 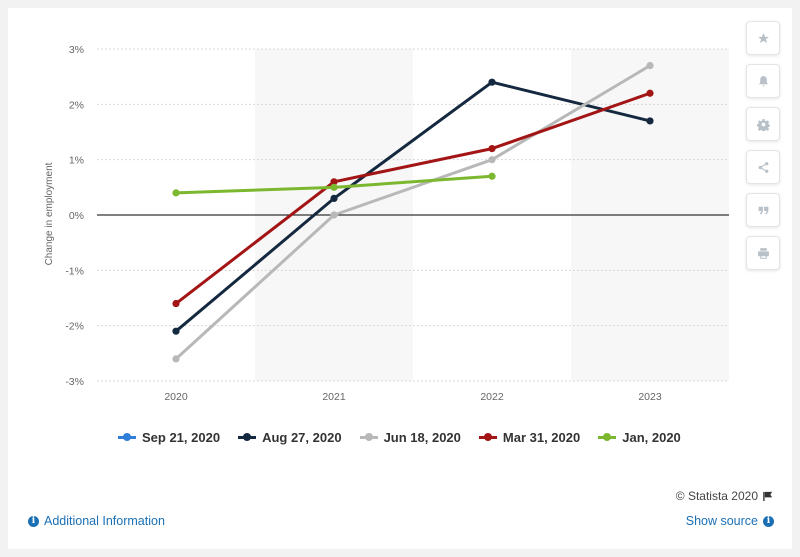 What do you see at coordinates (76, 161) in the screenshot?
I see `y-tick-label: 1%` at bounding box center [76, 161].